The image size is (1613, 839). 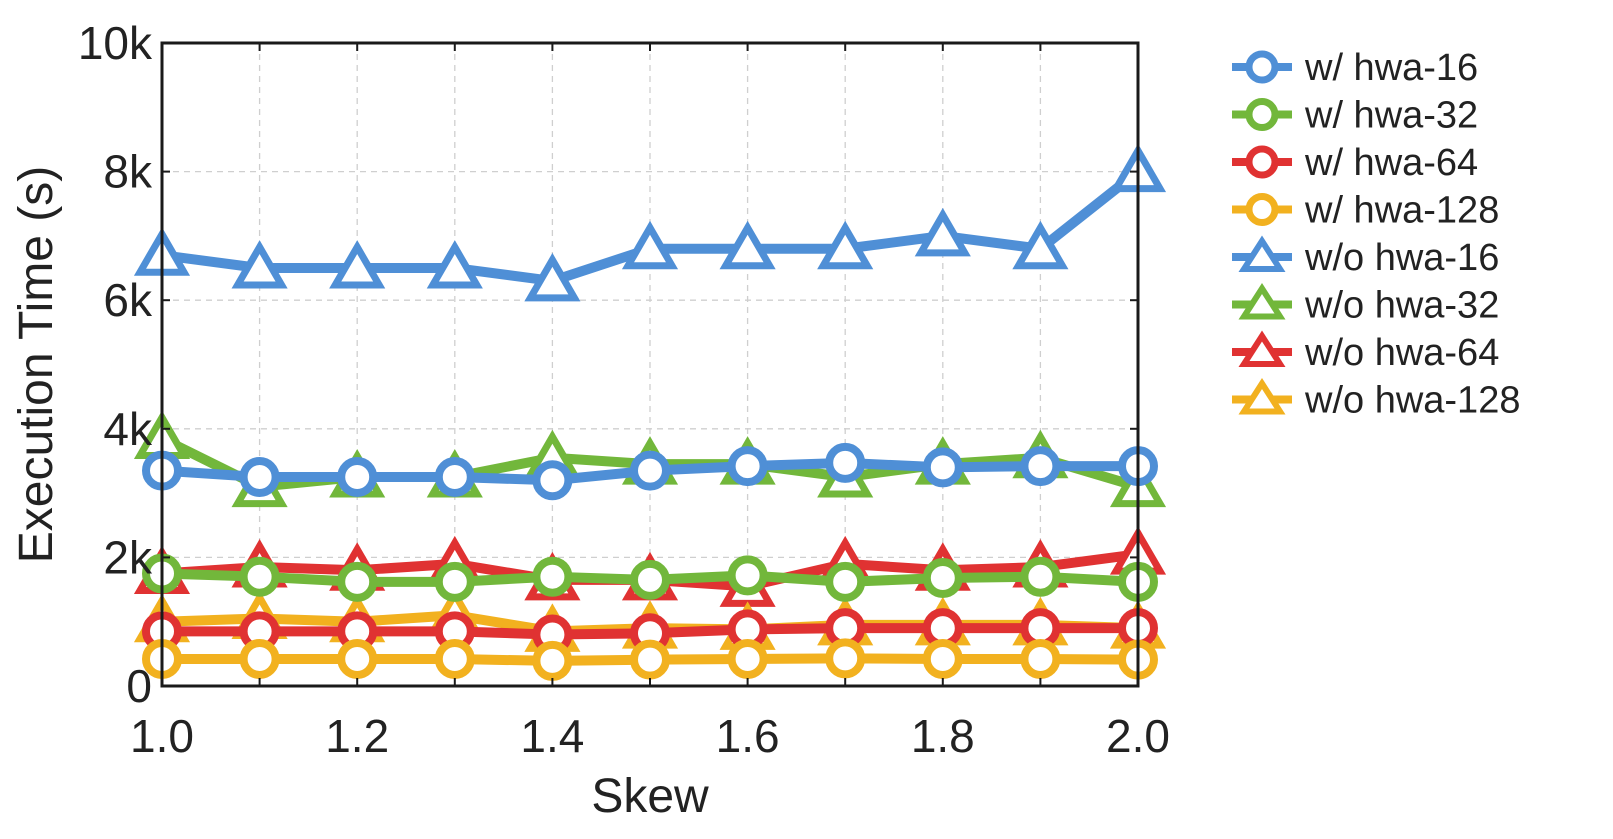 What do you see at coordinates (128, 300) in the screenshot?
I see `y-tick-label: 6k` at bounding box center [128, 300].